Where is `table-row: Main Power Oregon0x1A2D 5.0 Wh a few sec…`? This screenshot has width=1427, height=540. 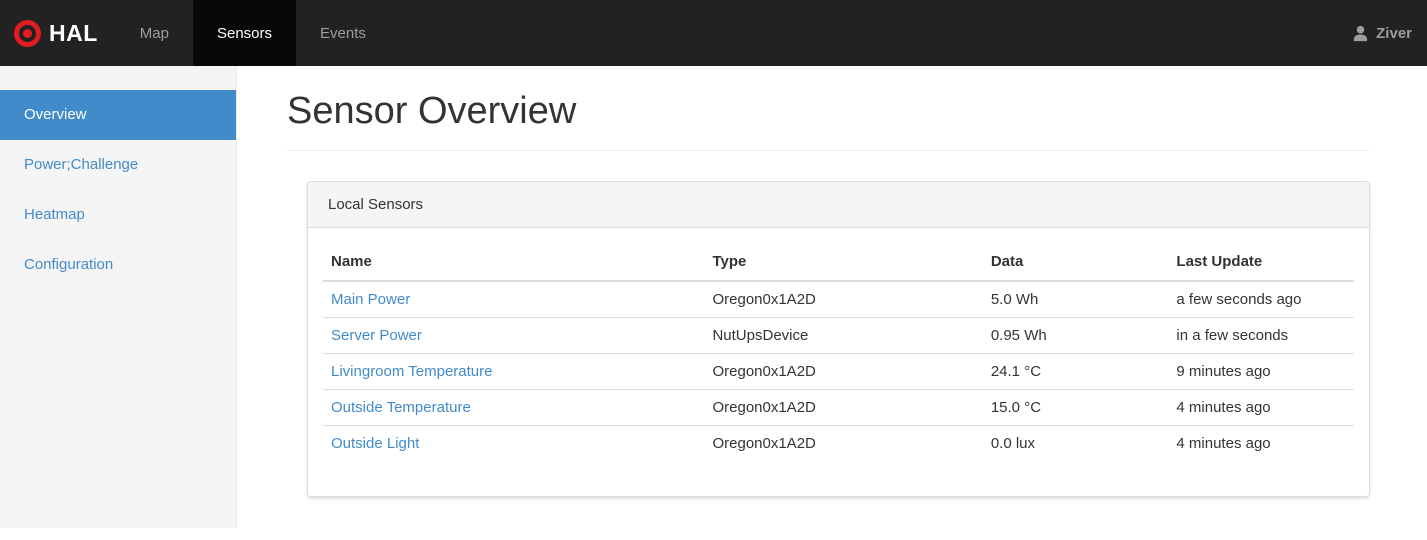
table-row: Main Power Oregon0x1A2D 5.0 Wh a few sec… is located at coordinates (838, 299).